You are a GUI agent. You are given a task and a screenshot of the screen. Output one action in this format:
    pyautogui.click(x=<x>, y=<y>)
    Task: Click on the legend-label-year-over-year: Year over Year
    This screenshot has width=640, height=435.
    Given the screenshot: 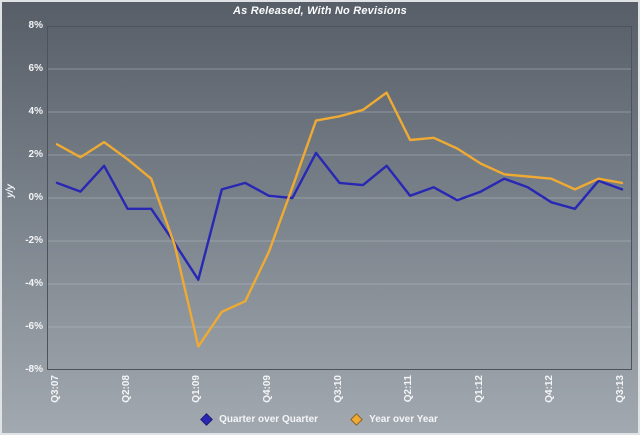 What is the action you would take?
    pyautogui.click(x=403, y=419)
    